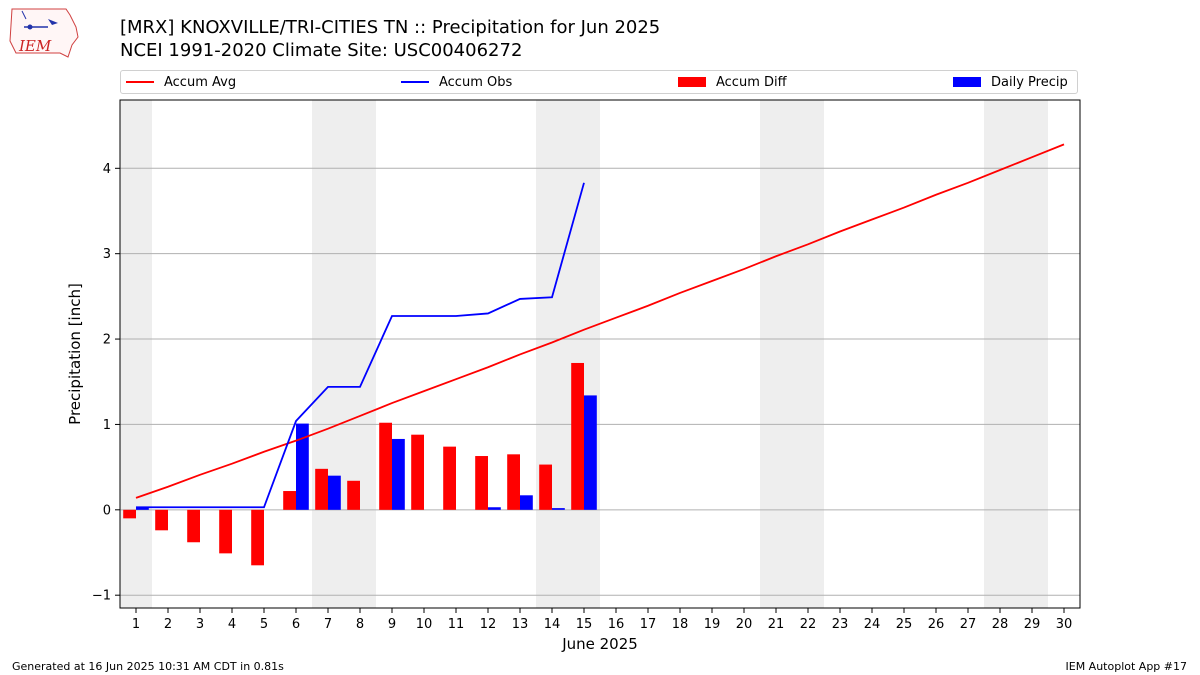  Describe the element at coordinates (692, 82) in the screenshot. I see `legend-swatch-accum-diff` at that location.